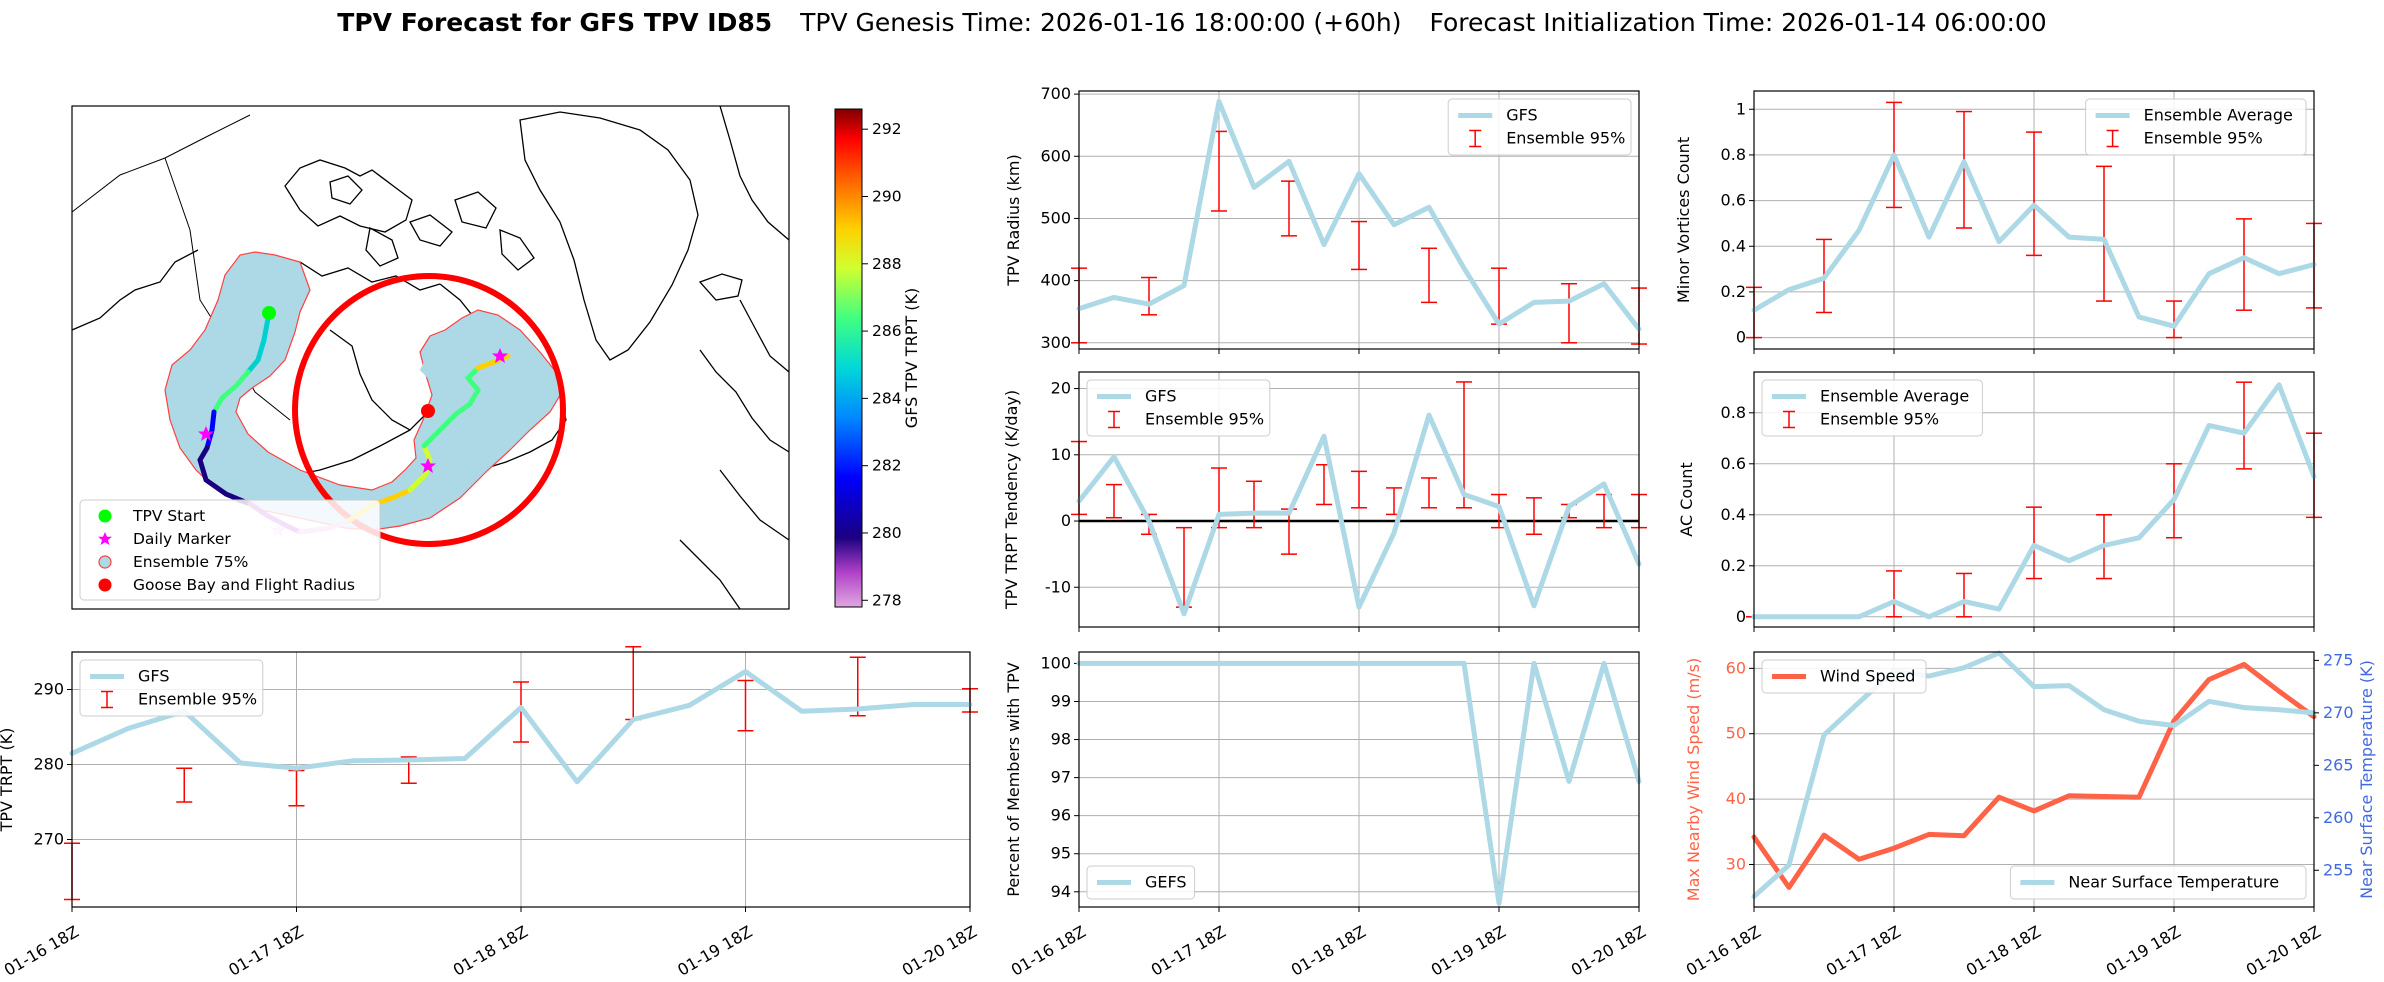 The image size is (2384, 982). I want to click on legend: Wind Speed, so click(1844, 676).